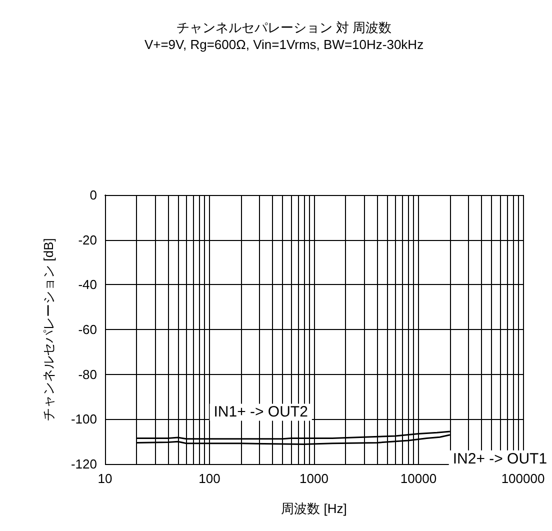 The height and width of the screenshot is (531, 552). I want to click on x-tick-label: 100, so click(209, 478).